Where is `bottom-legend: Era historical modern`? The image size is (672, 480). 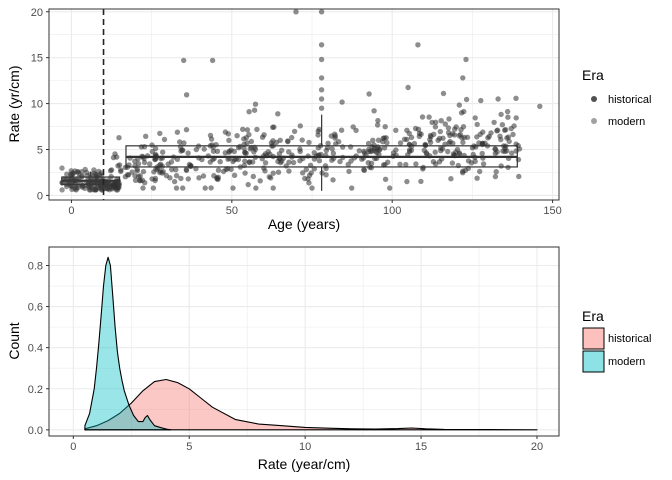
bottom-legend: Era historical modern is located at coordinates (616, 340).